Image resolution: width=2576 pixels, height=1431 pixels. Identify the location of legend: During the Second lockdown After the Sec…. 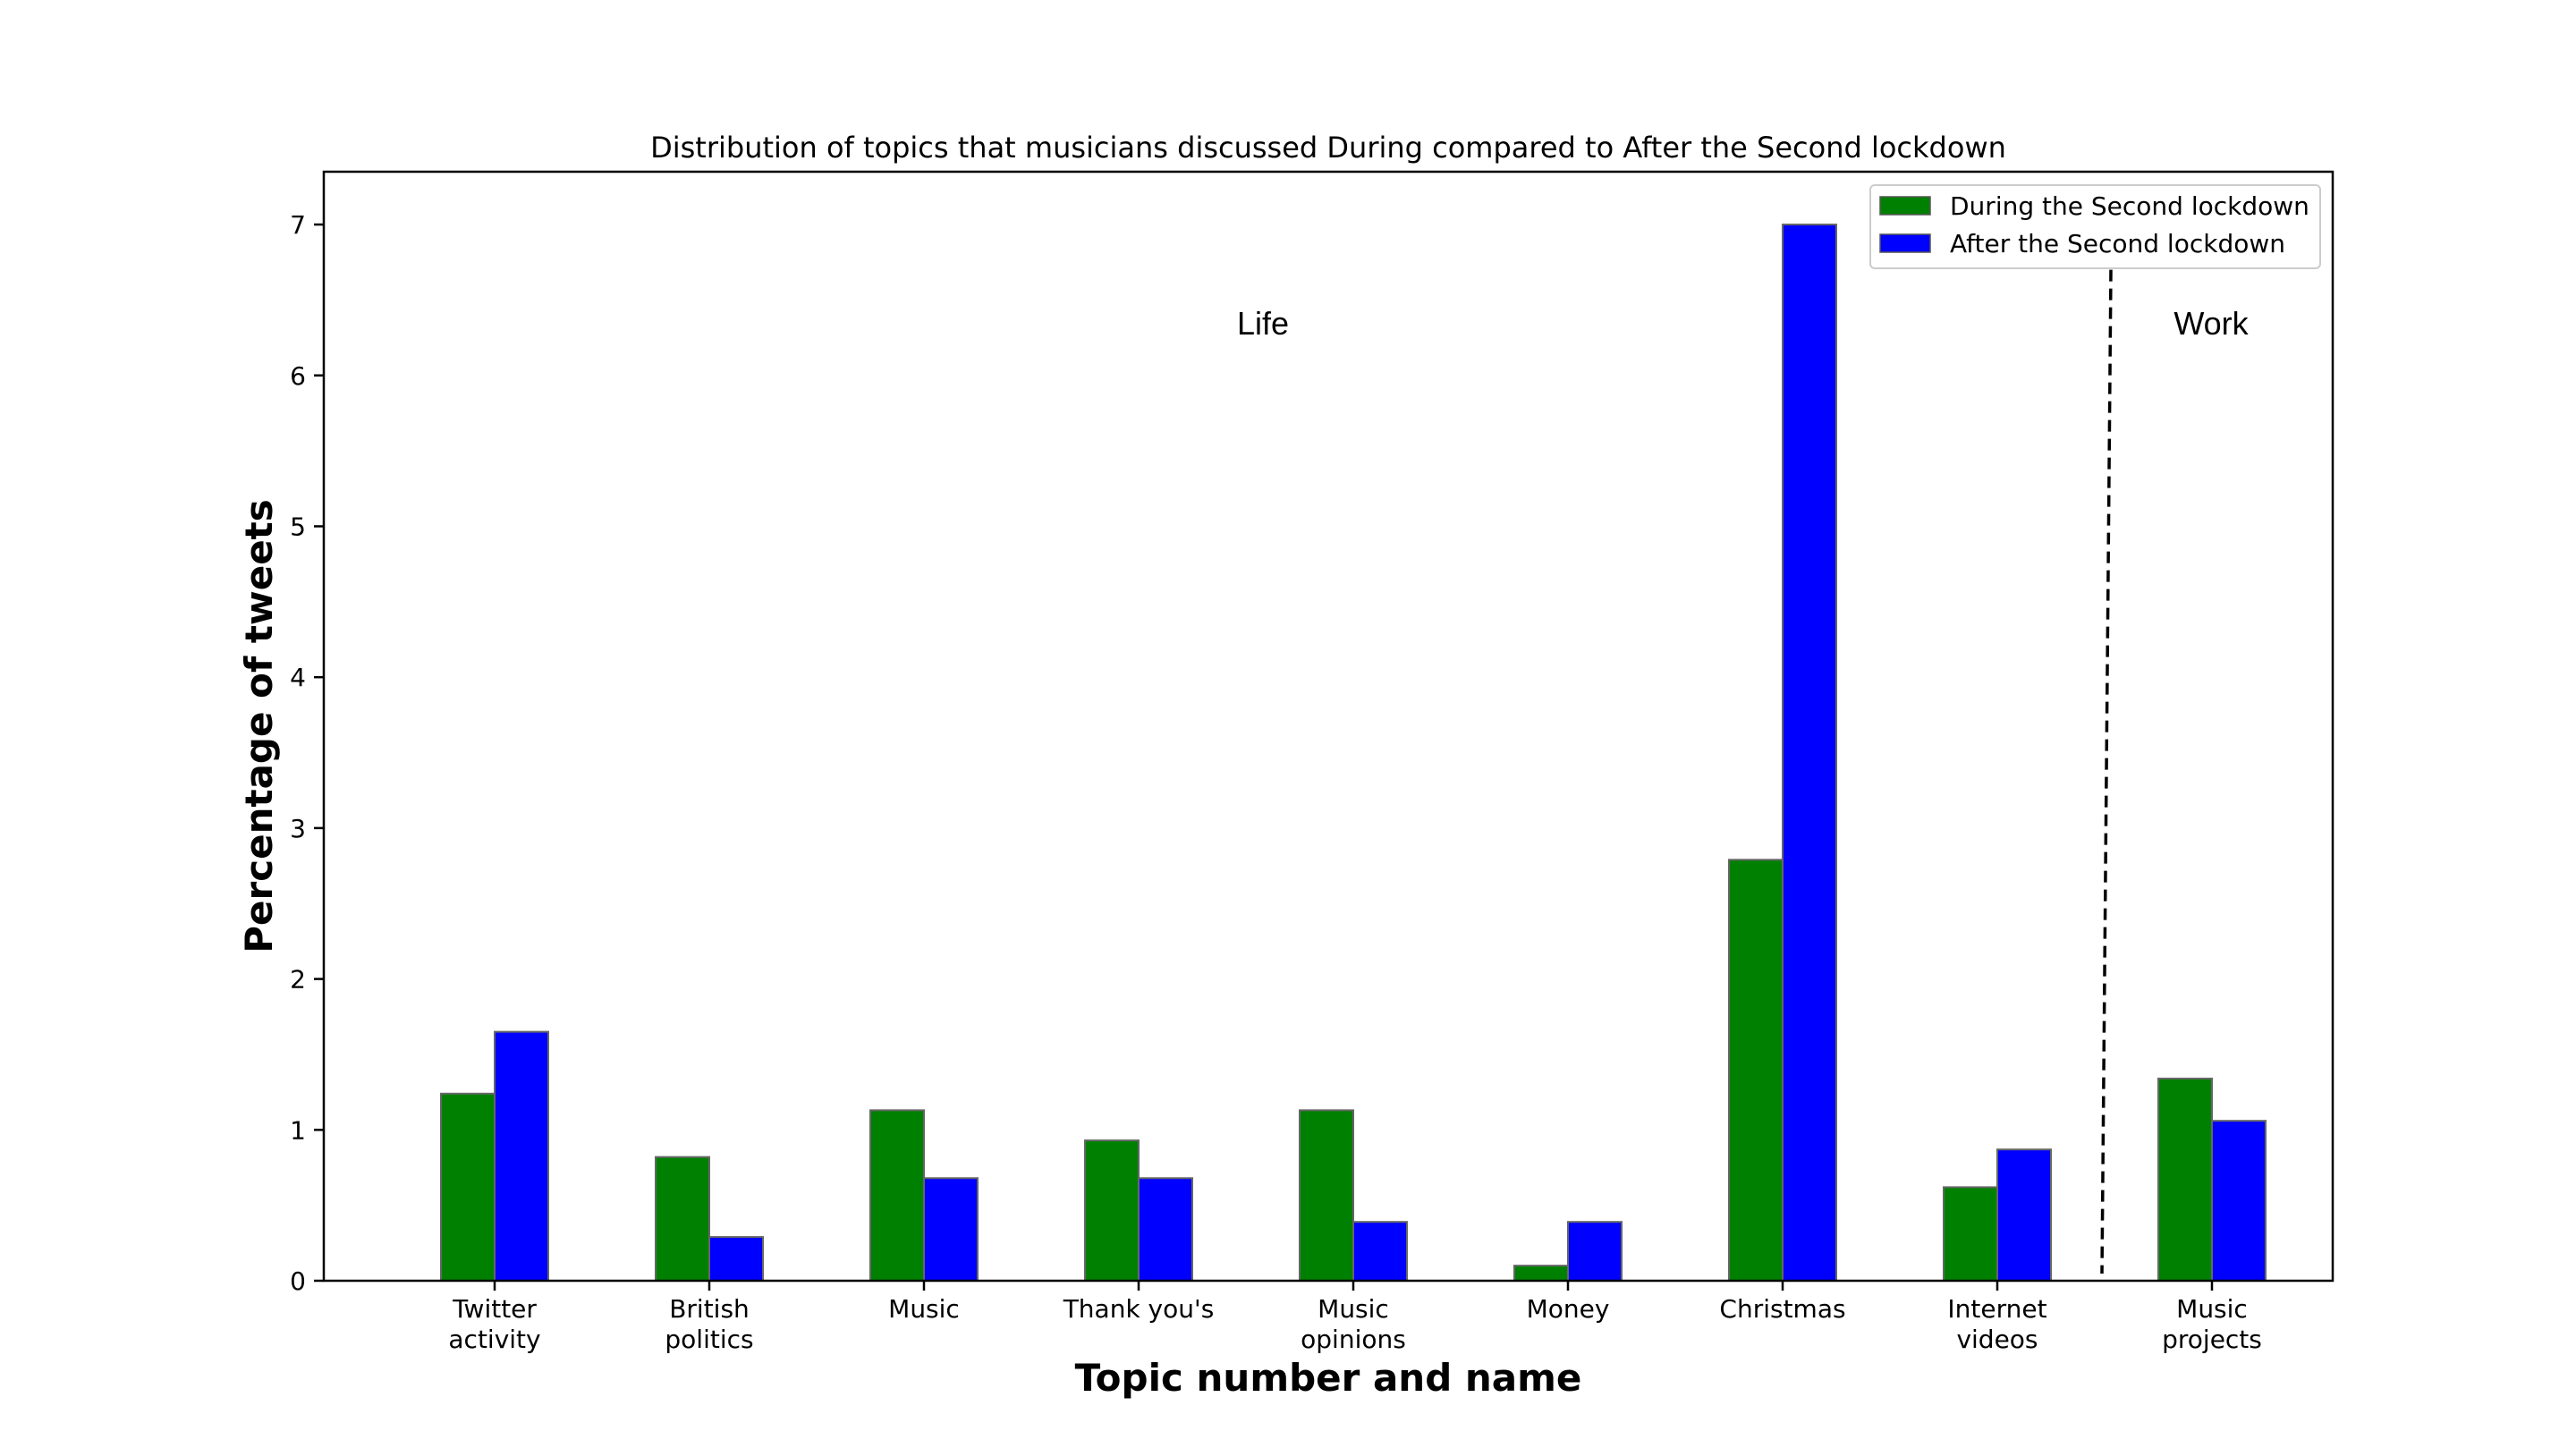
(2095, 227).